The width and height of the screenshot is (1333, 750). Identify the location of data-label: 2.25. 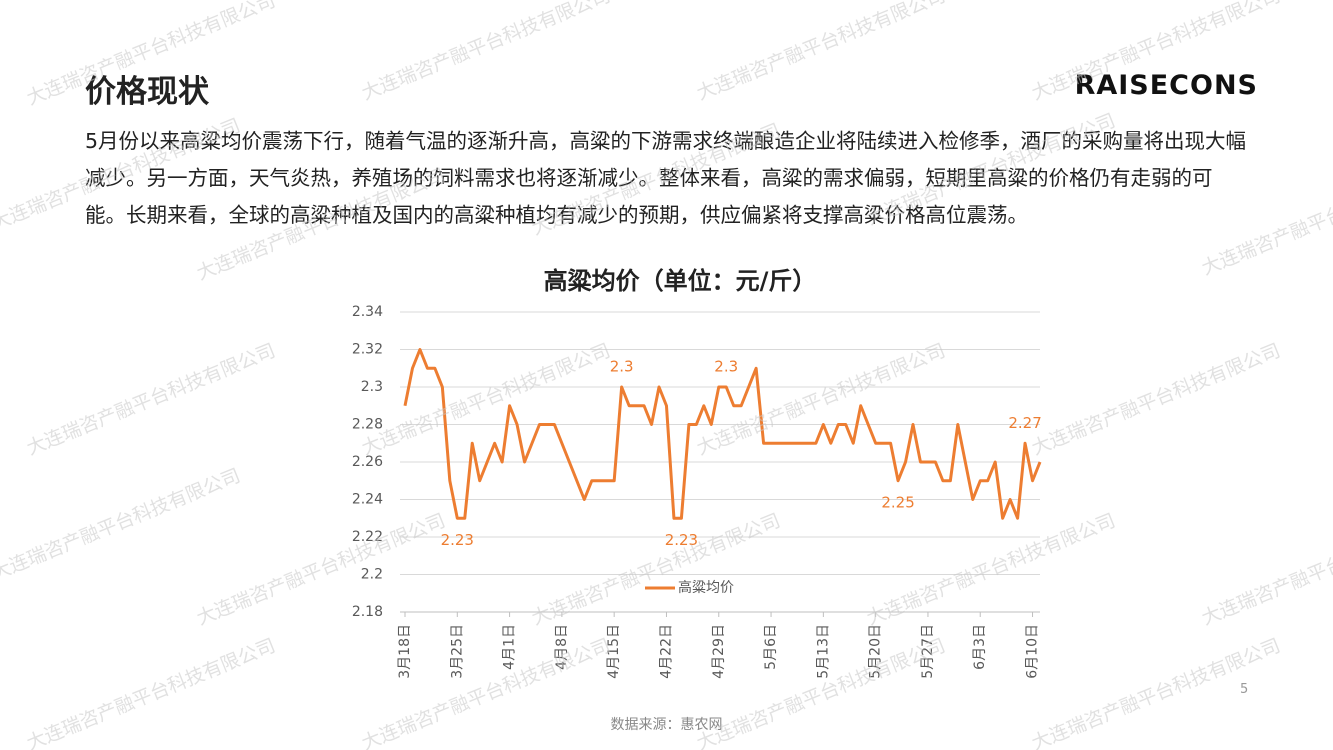
(897, 502).